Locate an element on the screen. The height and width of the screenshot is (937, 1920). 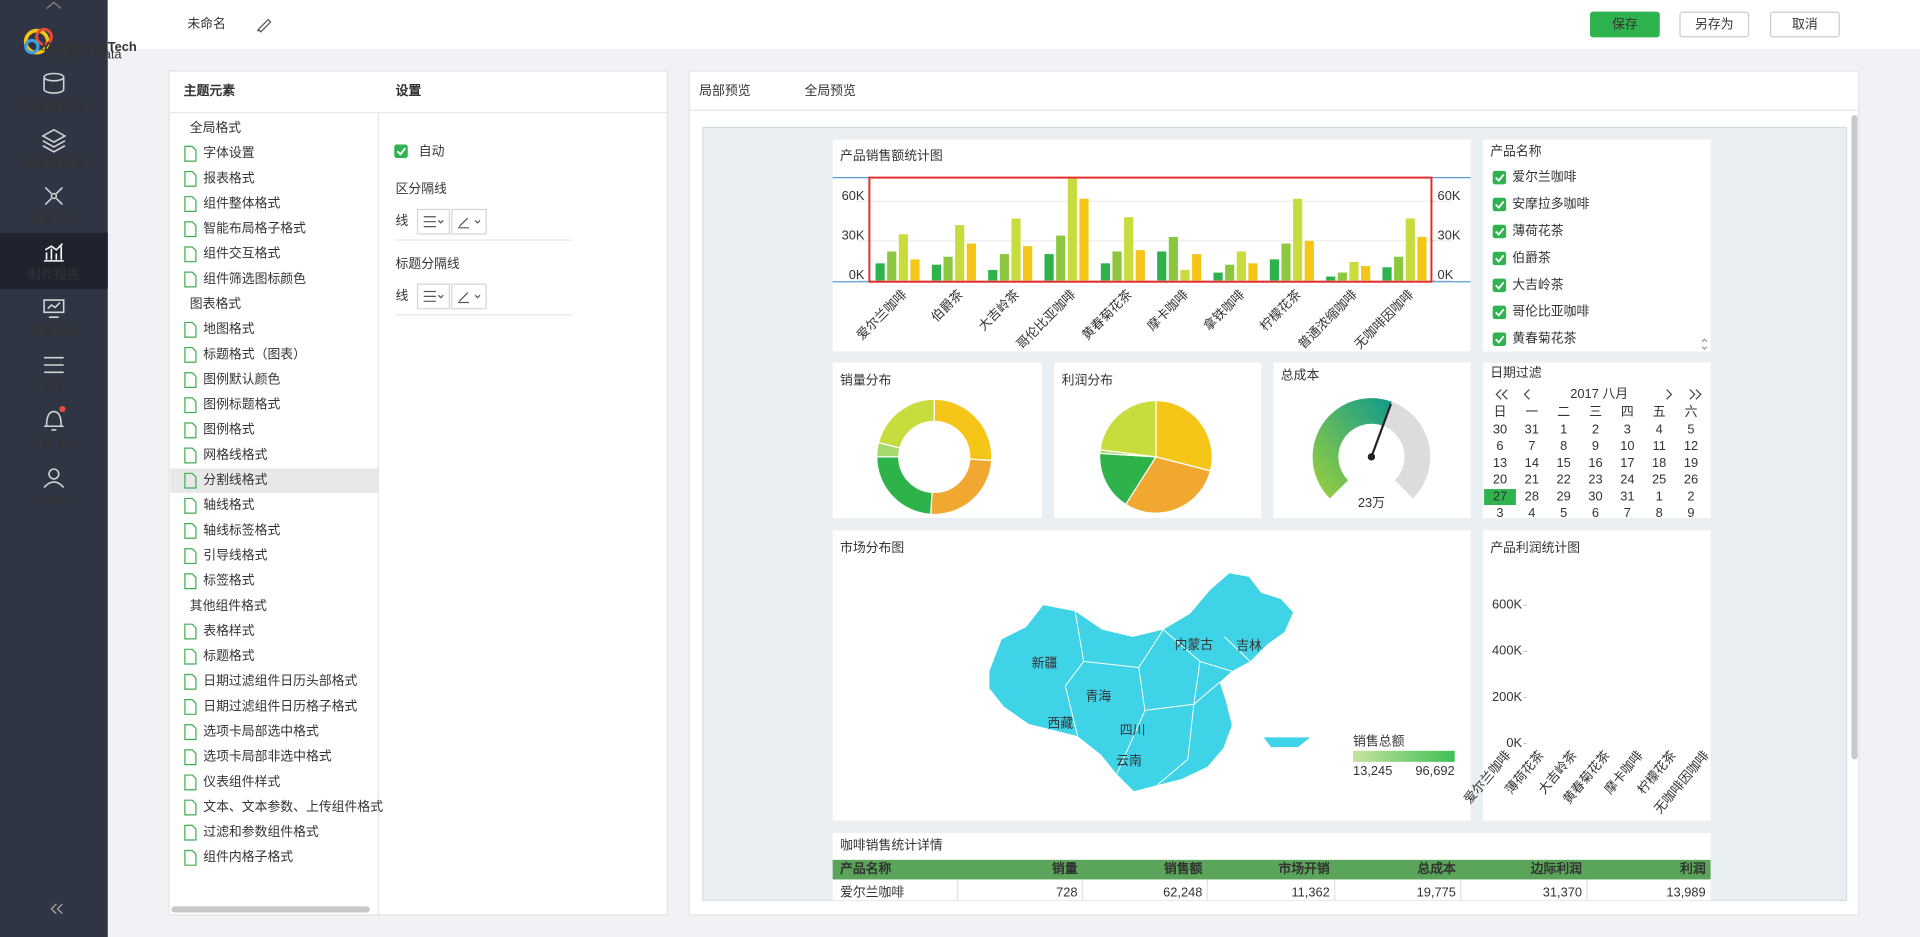
sidebar-label: 查看报告 is located at coordinates (54, 330).